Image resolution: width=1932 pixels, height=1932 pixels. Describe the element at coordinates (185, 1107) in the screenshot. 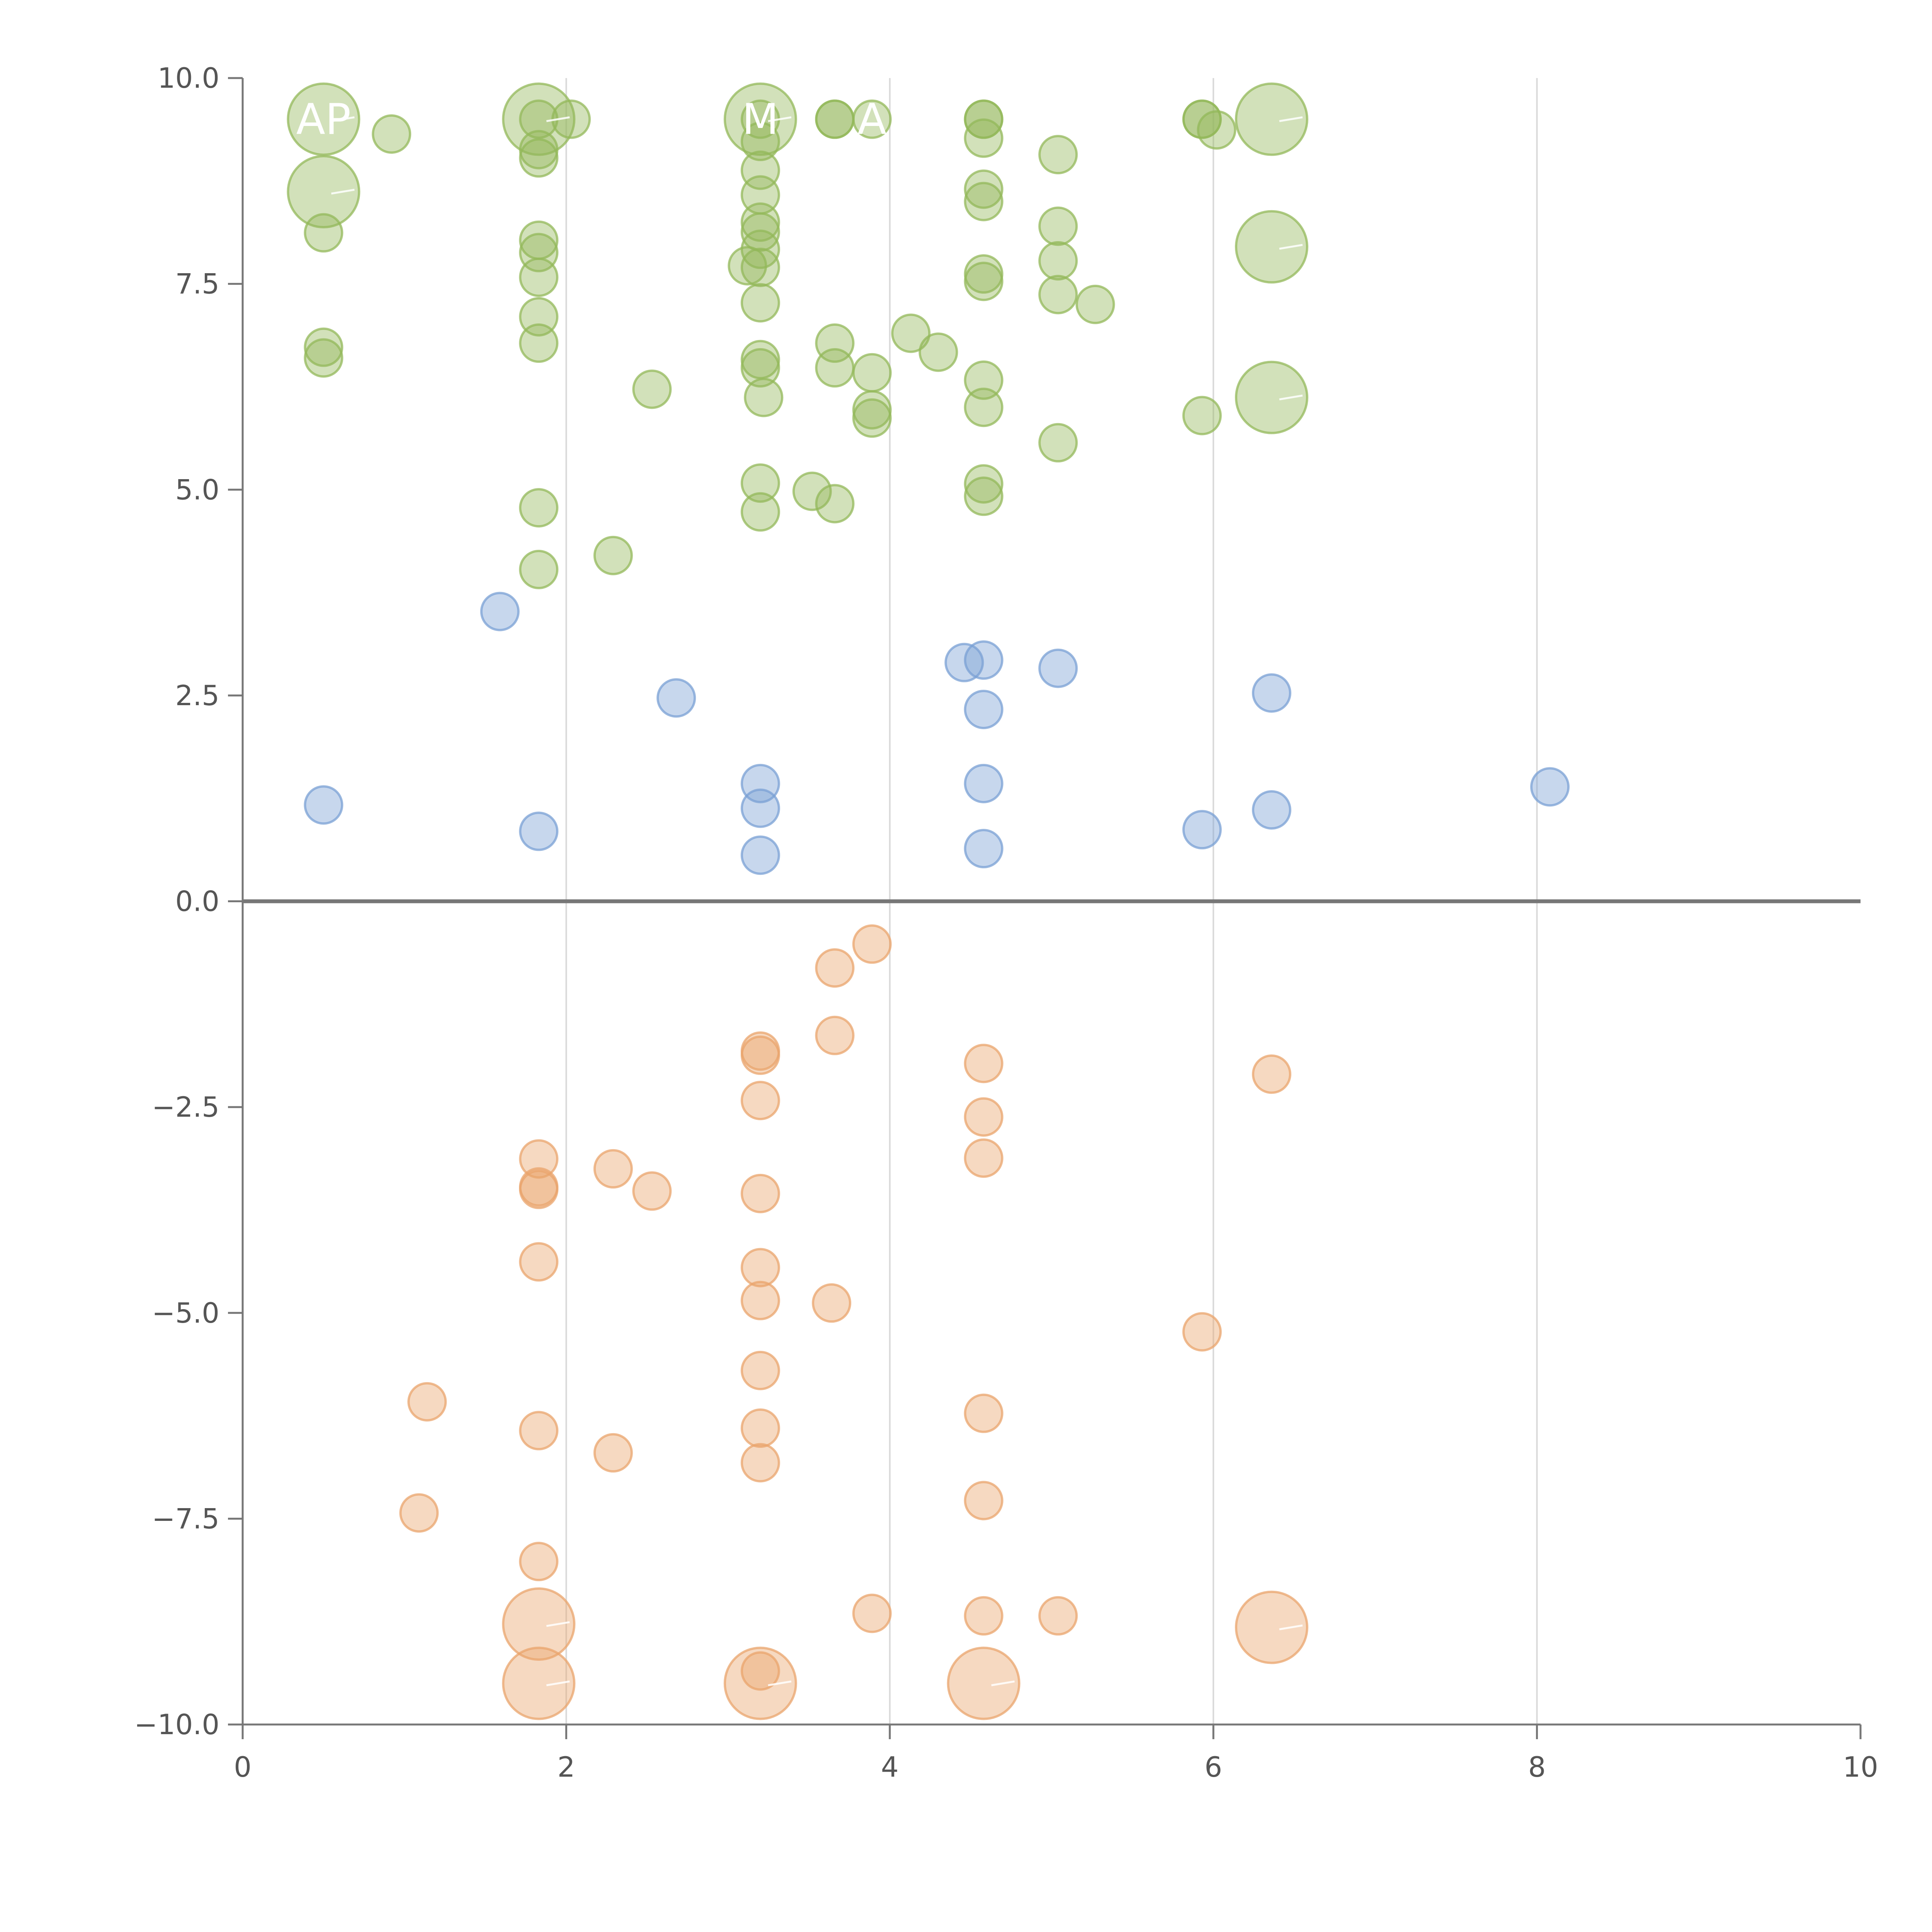

I see `y-tick-label: −2.5` at that location.